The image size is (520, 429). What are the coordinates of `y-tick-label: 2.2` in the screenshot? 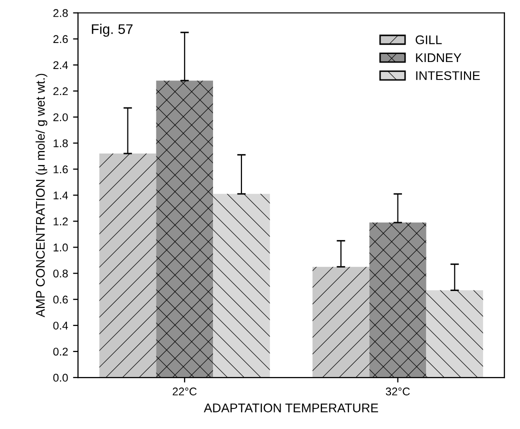 It's located at (60, 91).